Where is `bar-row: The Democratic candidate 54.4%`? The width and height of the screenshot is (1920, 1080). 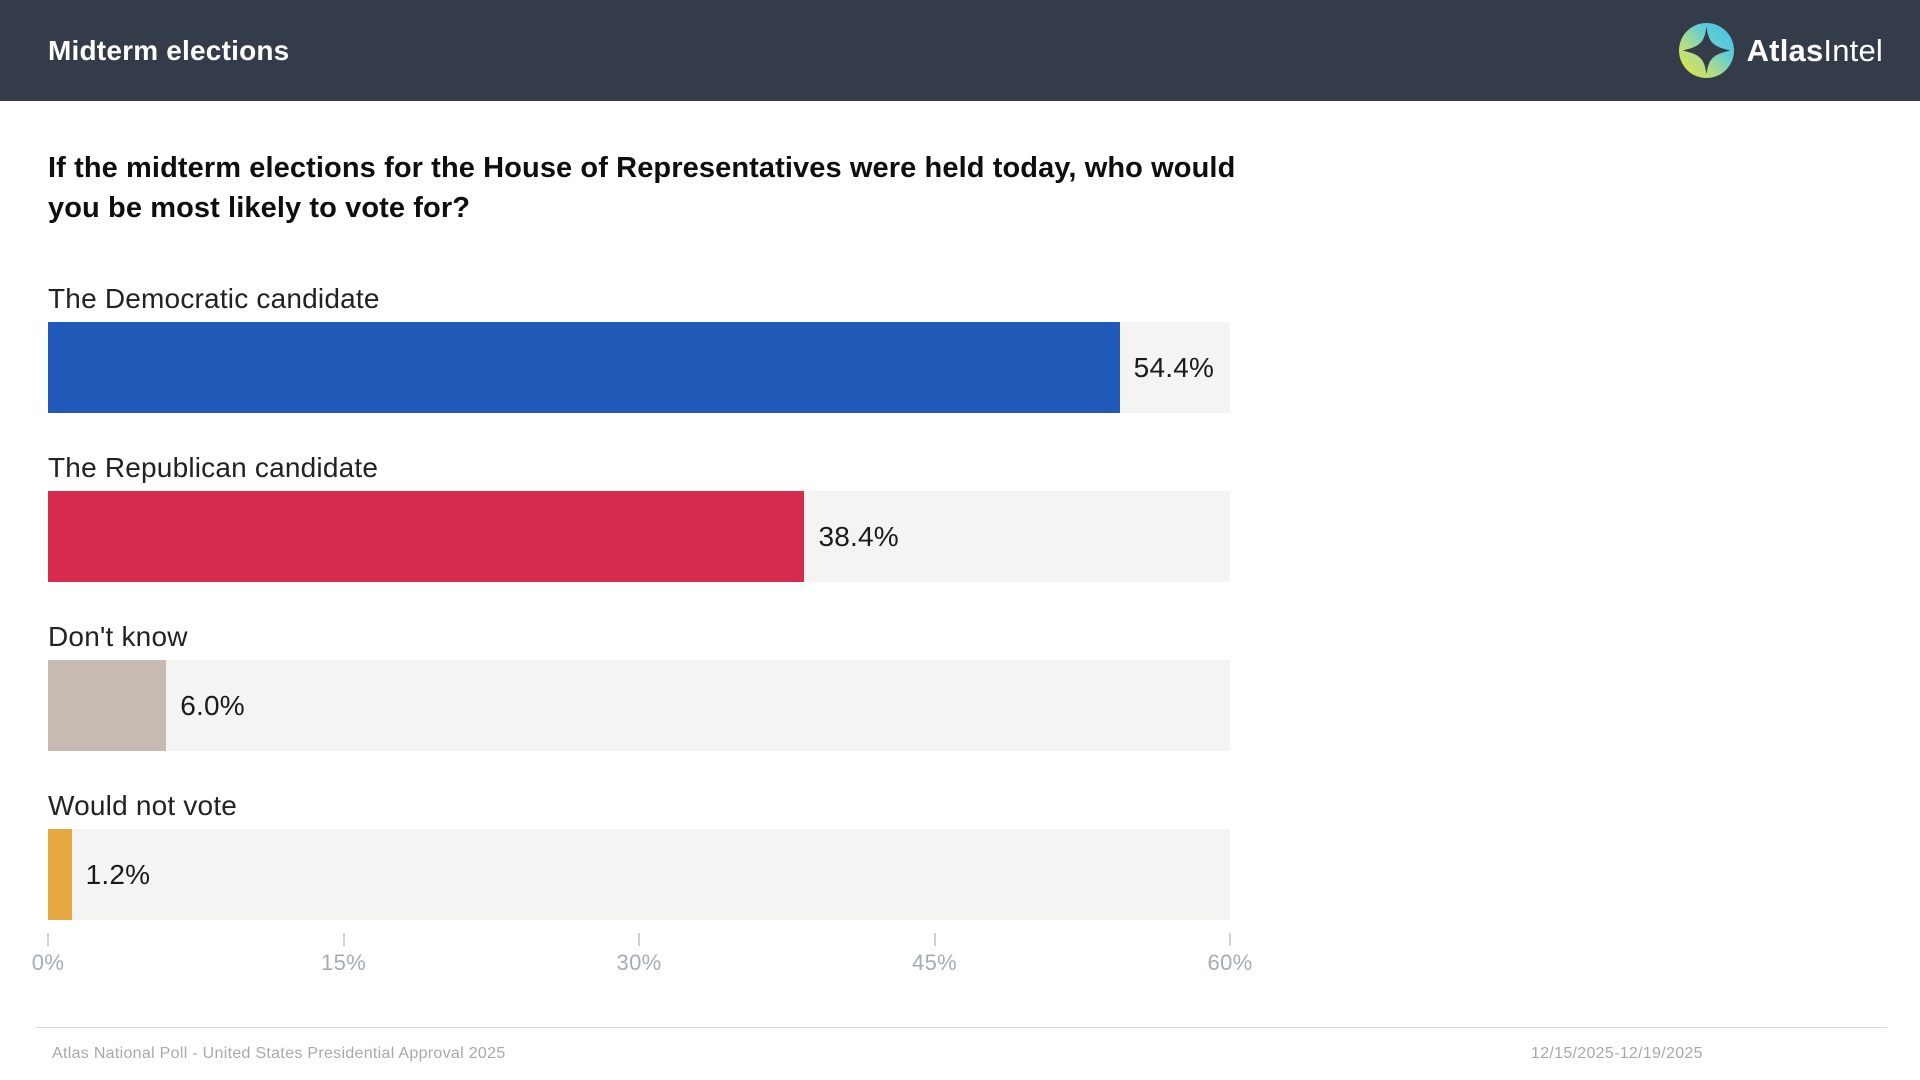 bar-row: The Democratic candidate 54.4% is located at coordinates (639, 348).